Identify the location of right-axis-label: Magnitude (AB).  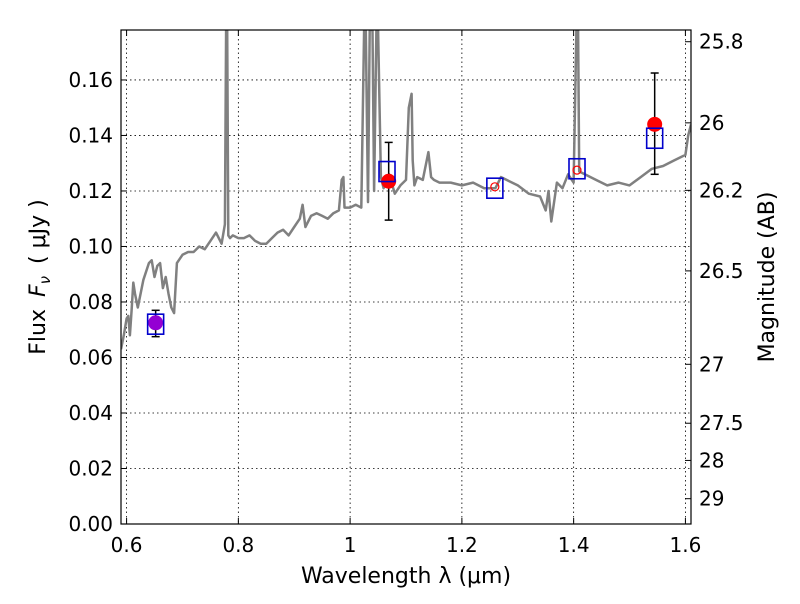
(767, 277).